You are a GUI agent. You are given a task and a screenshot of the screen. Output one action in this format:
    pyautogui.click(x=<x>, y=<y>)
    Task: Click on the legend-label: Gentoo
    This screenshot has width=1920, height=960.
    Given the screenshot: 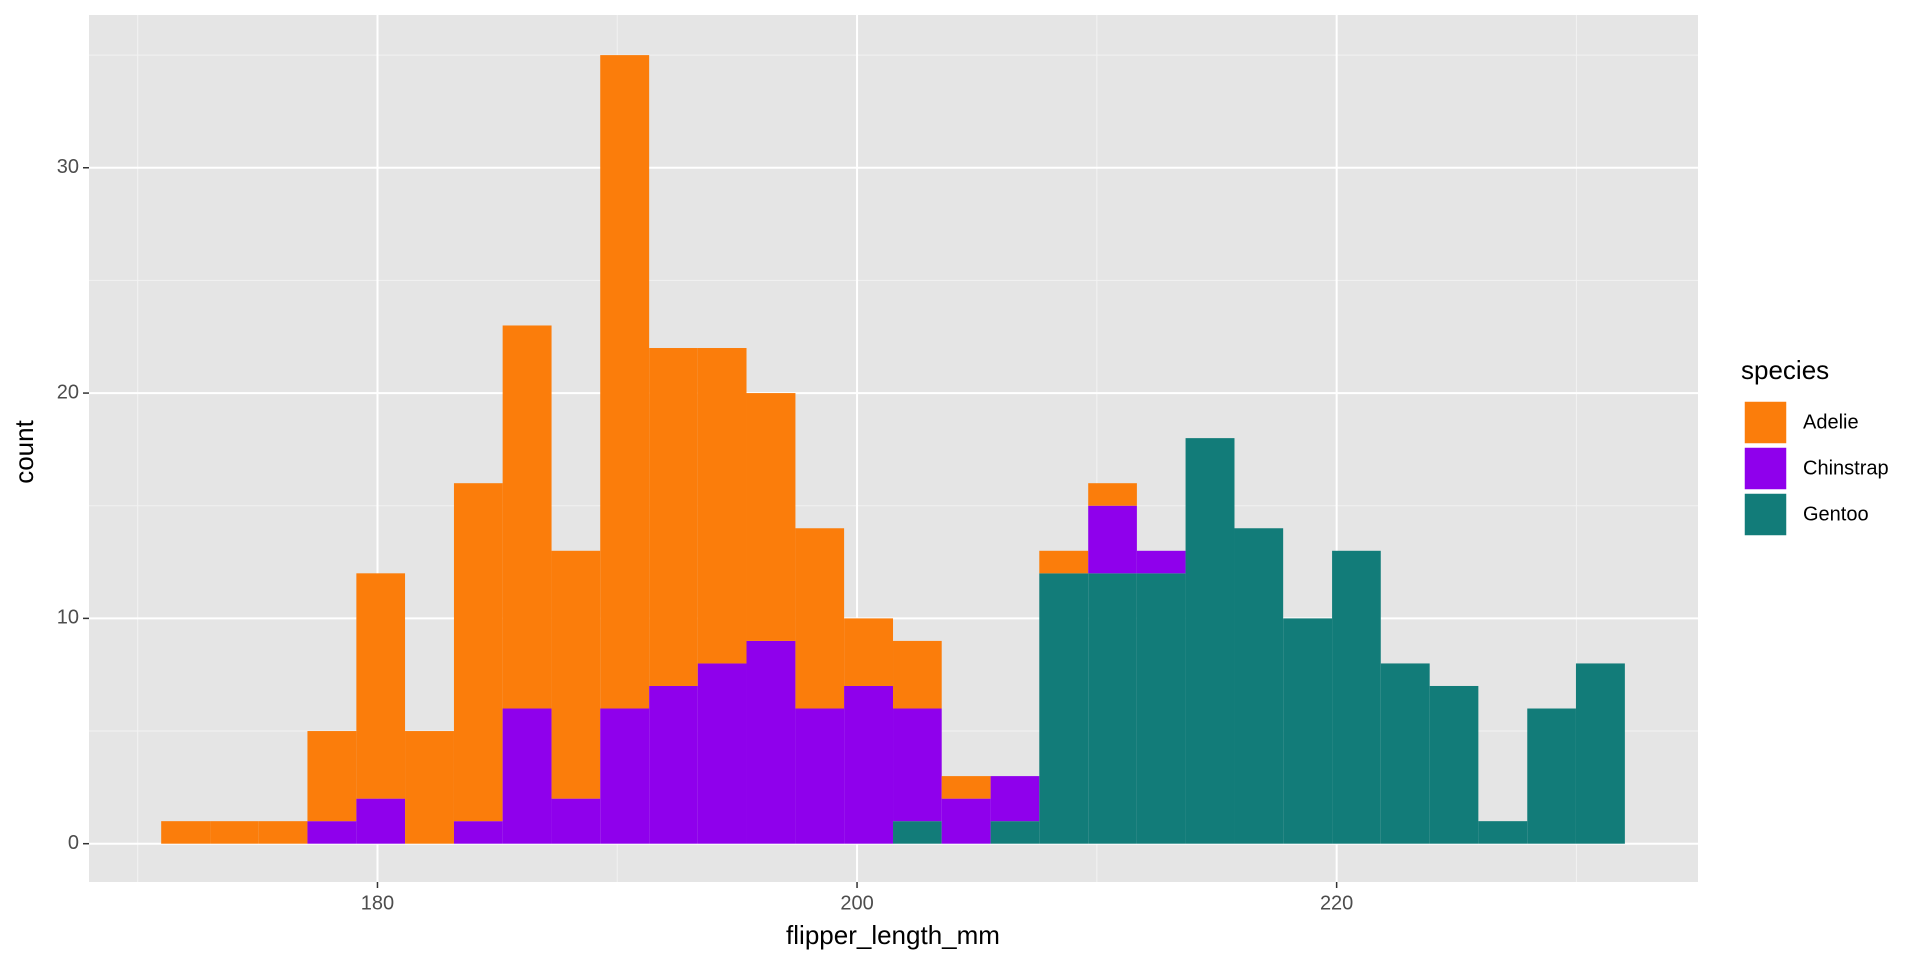 What is the action you would take?
    pyautogui.click(x=1836, y=514)
    